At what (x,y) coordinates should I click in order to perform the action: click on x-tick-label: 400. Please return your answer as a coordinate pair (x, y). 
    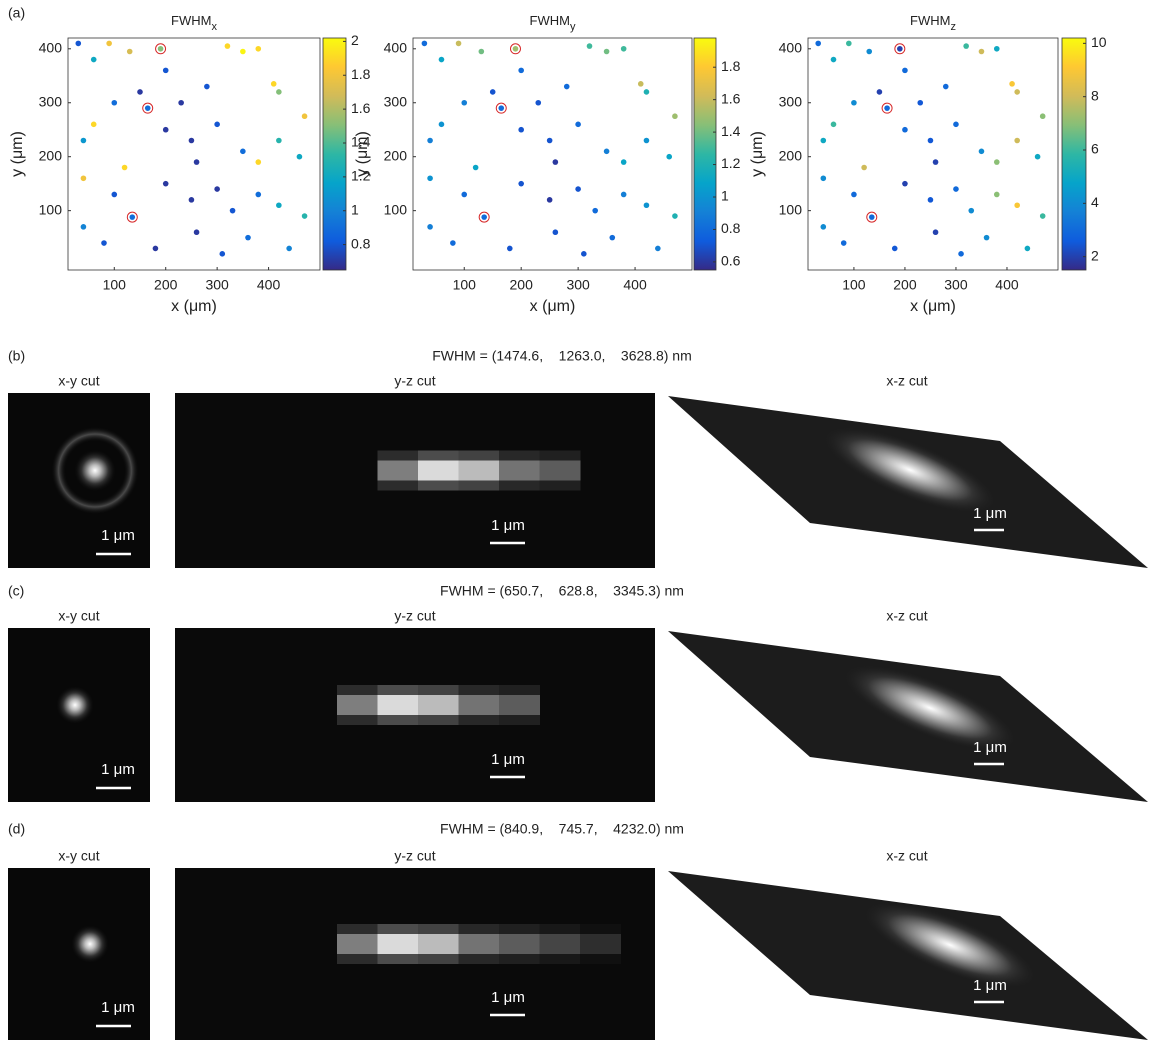
    Looking at the image, I should click on (269, 285).